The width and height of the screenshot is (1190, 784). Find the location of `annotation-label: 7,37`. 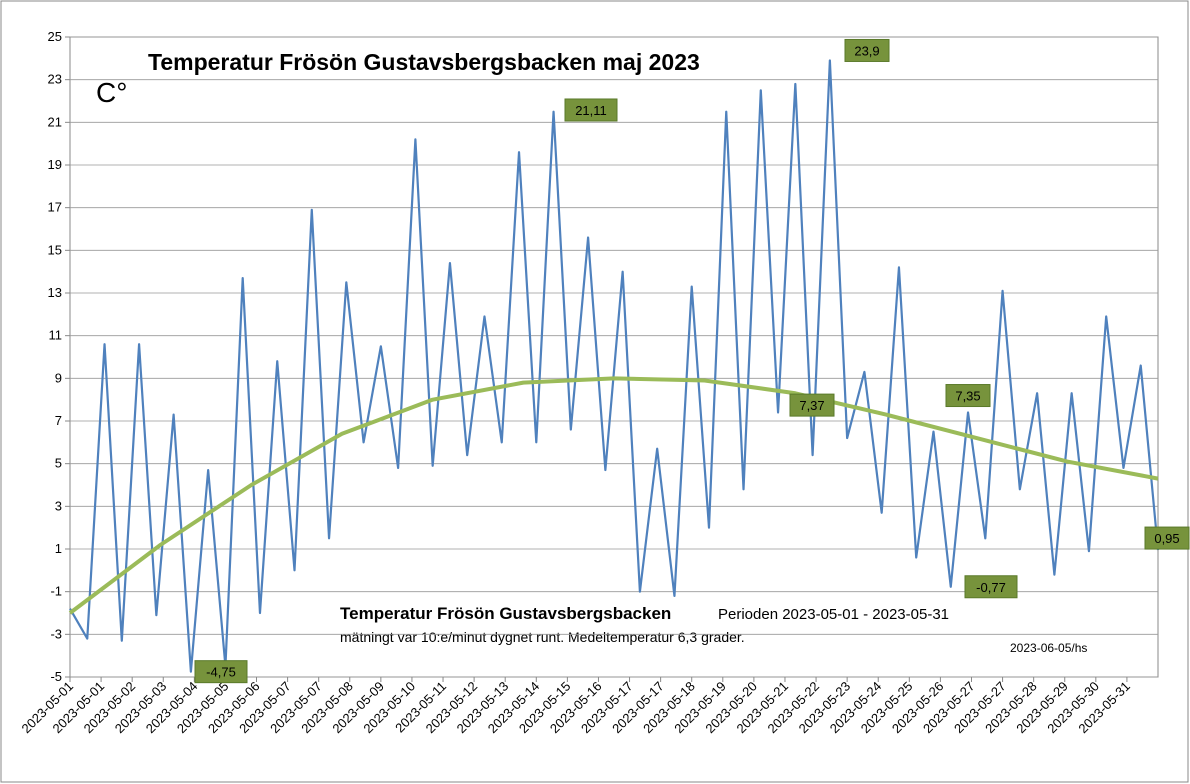

annotation-label: 7,37 is located at coordinates (811, 405).